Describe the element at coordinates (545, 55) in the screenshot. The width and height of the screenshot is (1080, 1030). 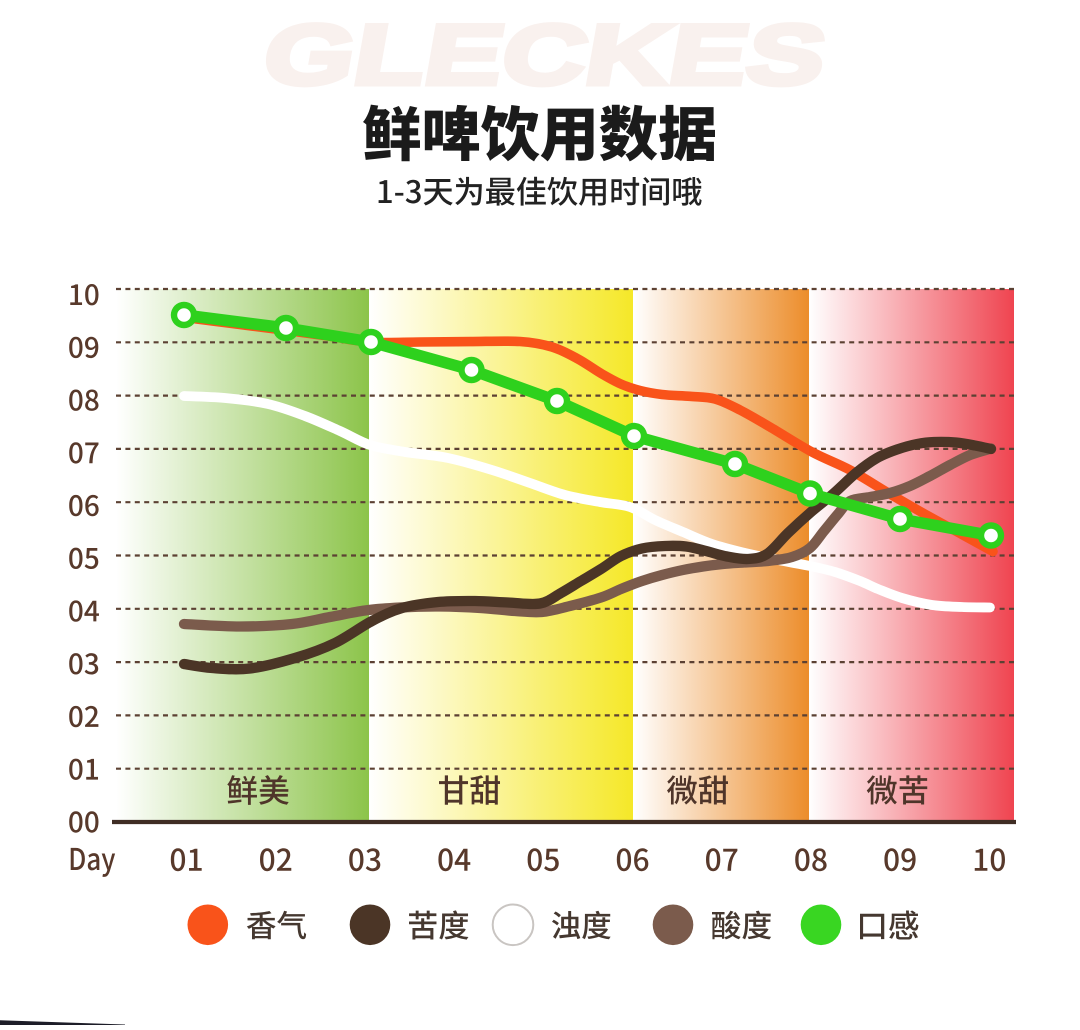
I see `svg-text: GLECKES` at that location.